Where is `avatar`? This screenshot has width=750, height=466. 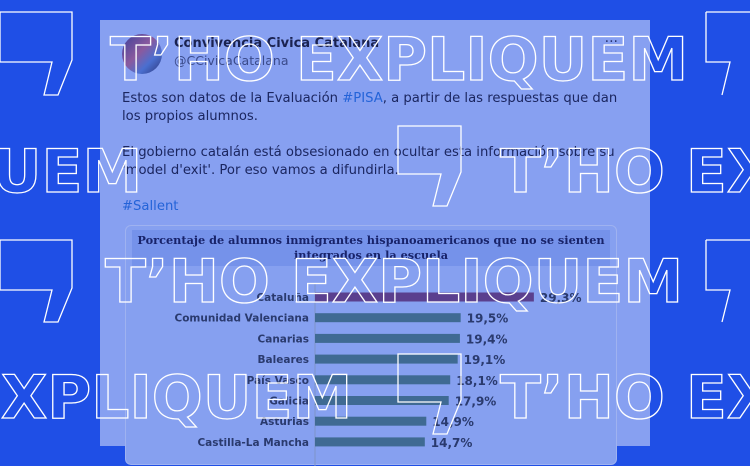 avatar is located at coordinates (142, 54).